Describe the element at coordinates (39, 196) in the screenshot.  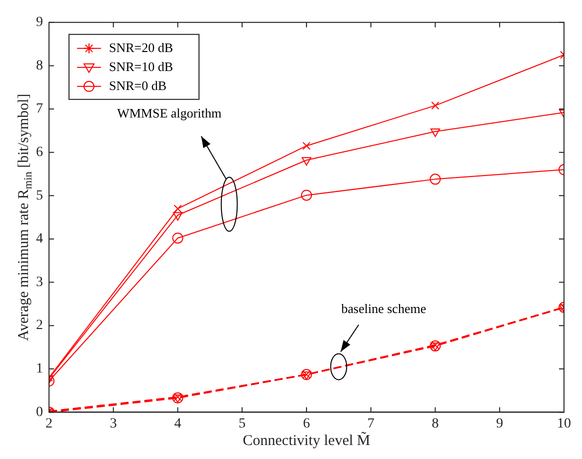
I see `y-tick-label: 5` at that location.